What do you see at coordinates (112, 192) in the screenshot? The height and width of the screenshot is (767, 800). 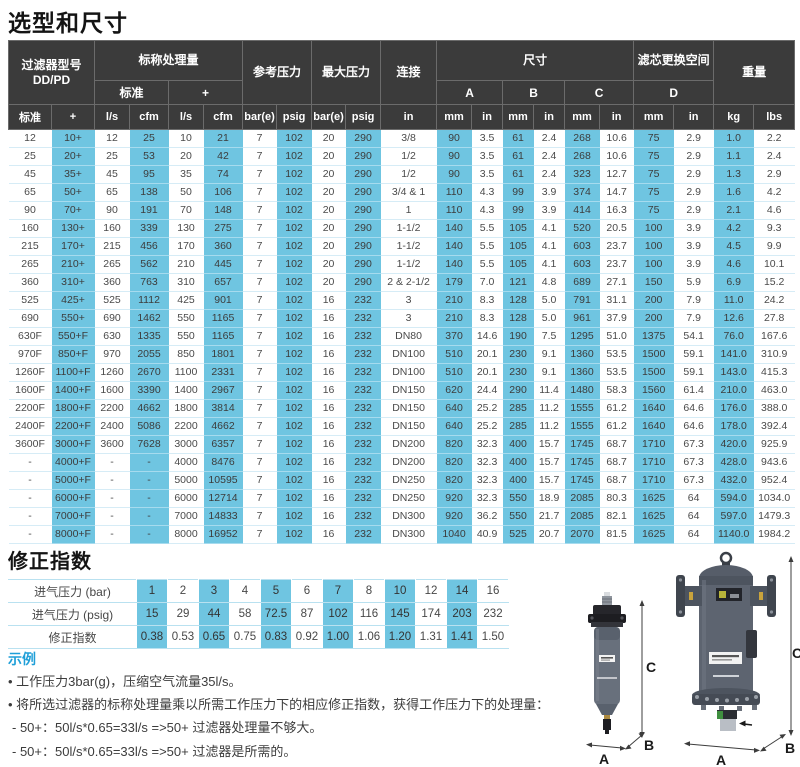 I see `table-cell: 65` at bounding box center [112, 192].